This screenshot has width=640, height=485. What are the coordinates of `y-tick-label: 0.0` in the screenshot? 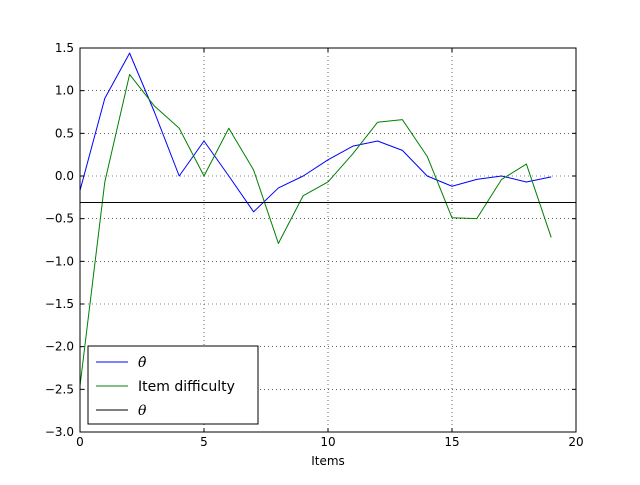 It's located at (64, 176).